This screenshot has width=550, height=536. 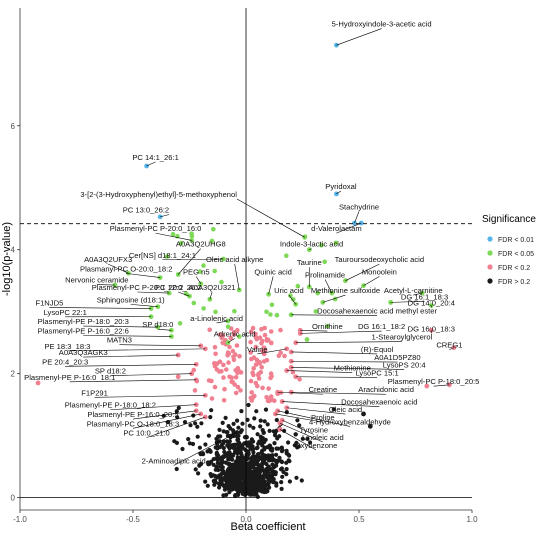 I want to click on point-label: Docosahexaenoic acid methyl ester, so click(x=377, y=311).